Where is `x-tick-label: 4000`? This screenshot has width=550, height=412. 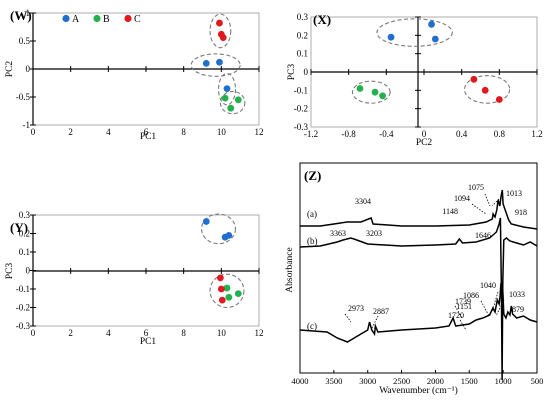
x-tick-label: 4000 is located at coordinates (300, 381).